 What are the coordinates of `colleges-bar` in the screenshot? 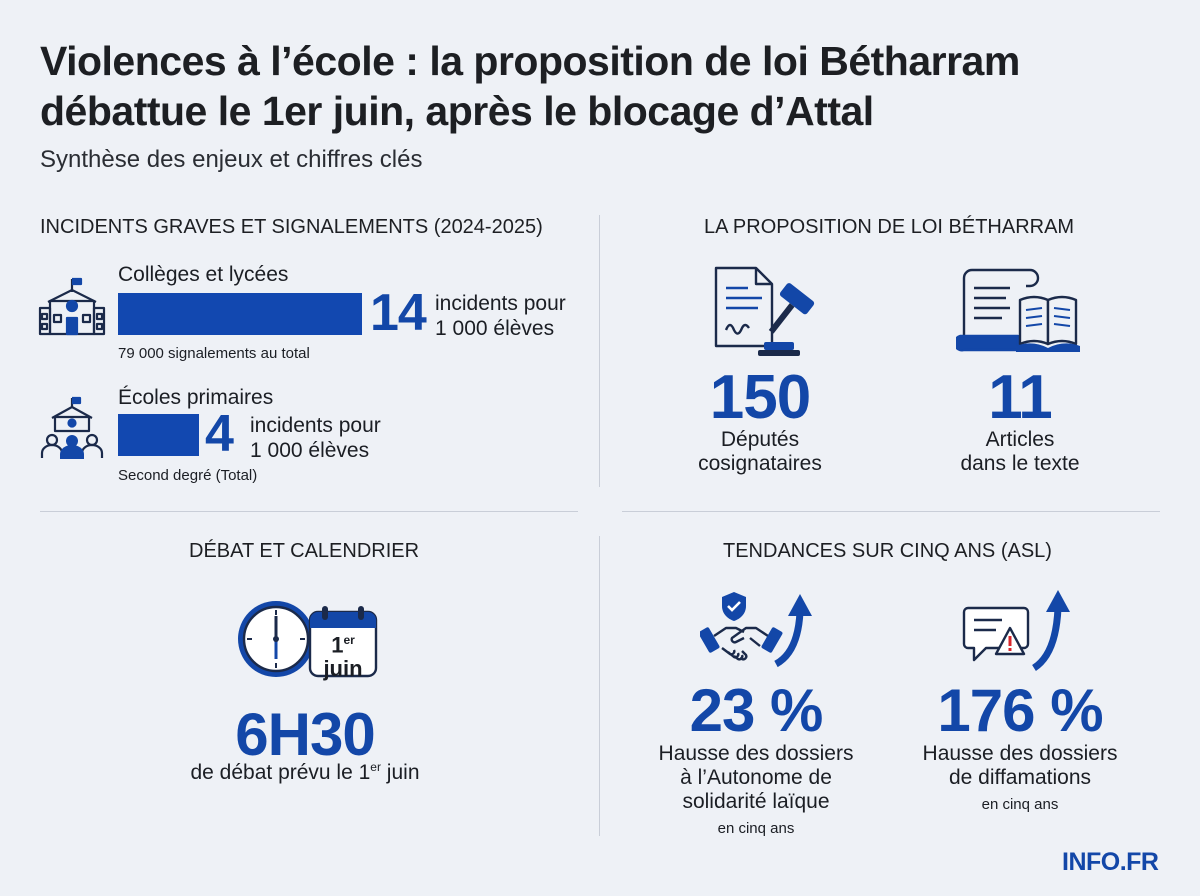 It's located at (240, 314).